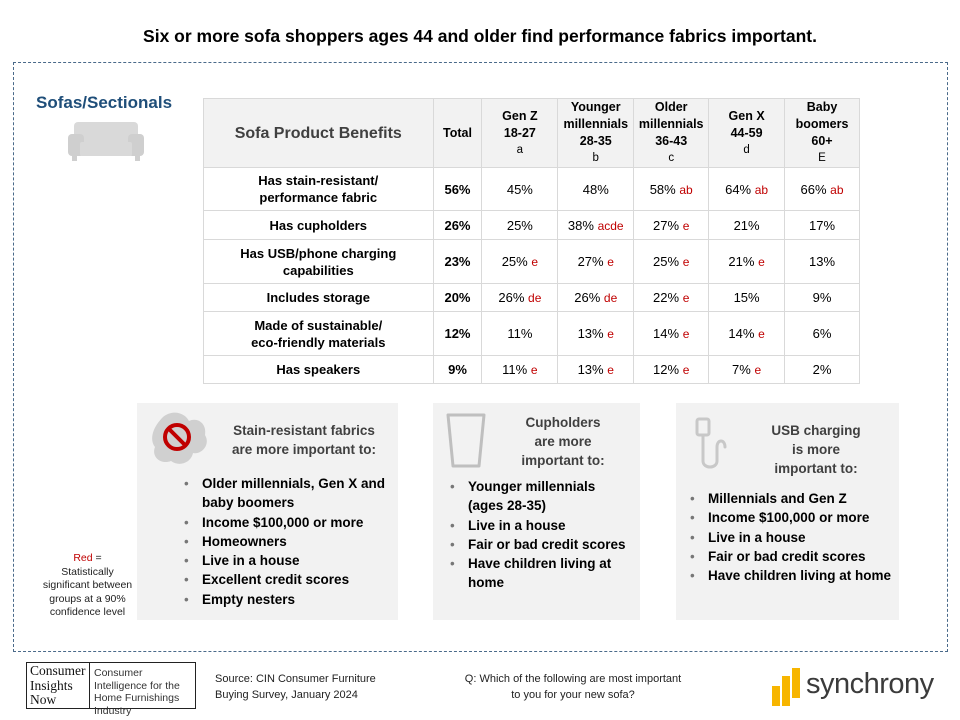 The height and width of the screenshot is (720, 960). Describe the element at coordinates (179, 438) in the screenshot. I see `no-stain-icon` at that location.